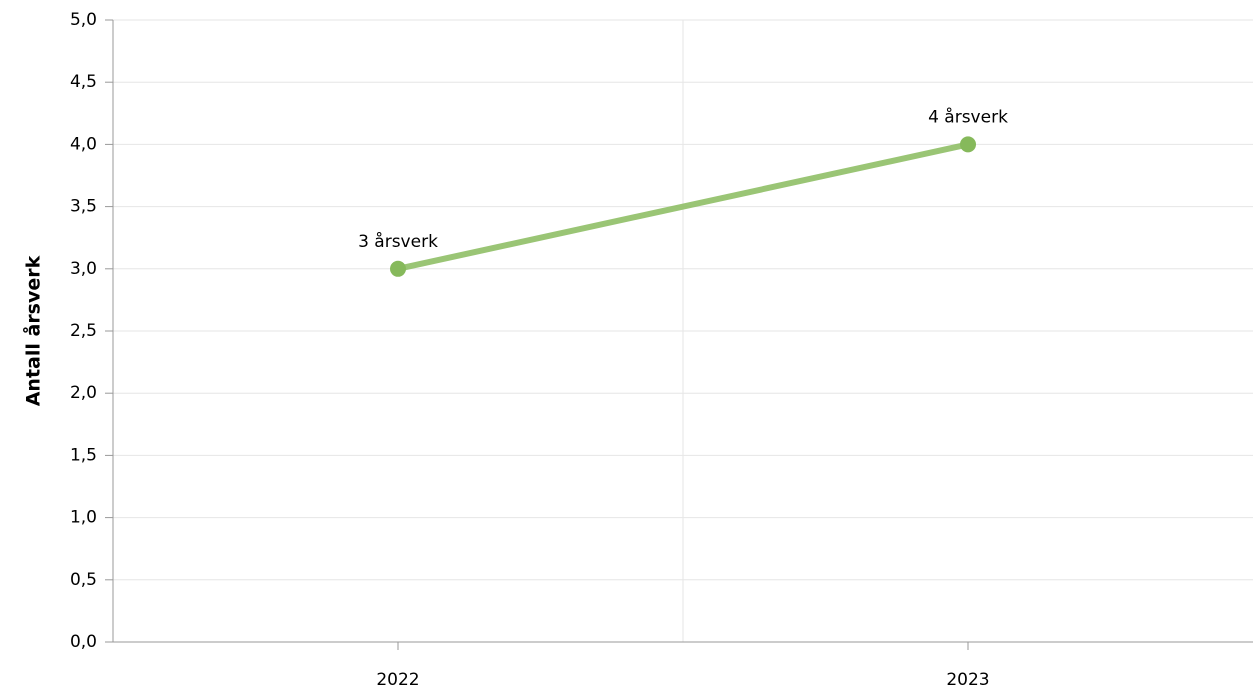  What do you see at coordinates (83, 455) in the screenshot?
I see `y-tick-label: 1,5` at bounding box center [83, 455].